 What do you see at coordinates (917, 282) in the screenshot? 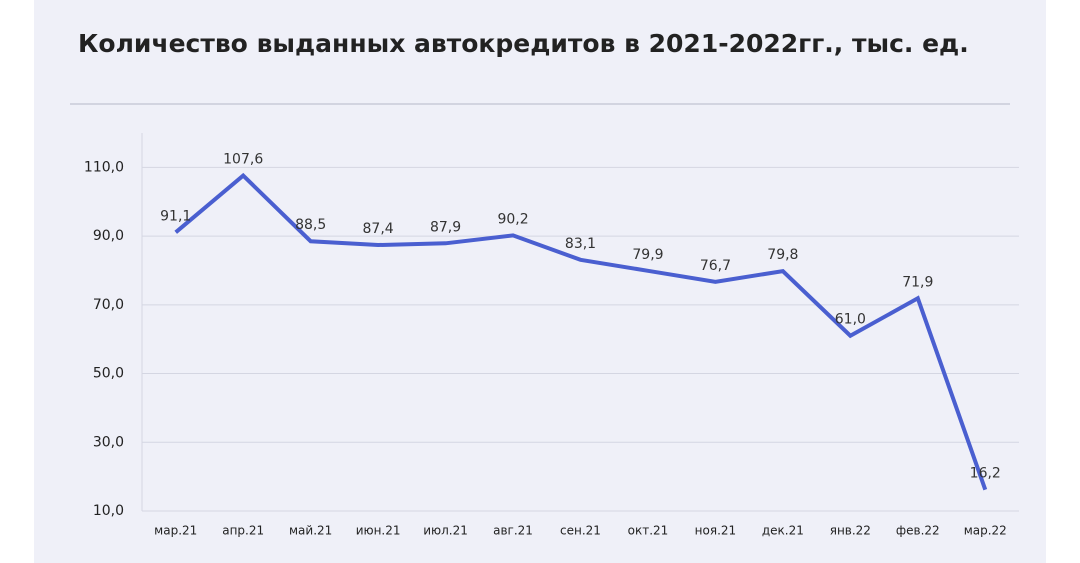
I see `value-label: 71,9` at bounding box center [917, 282].